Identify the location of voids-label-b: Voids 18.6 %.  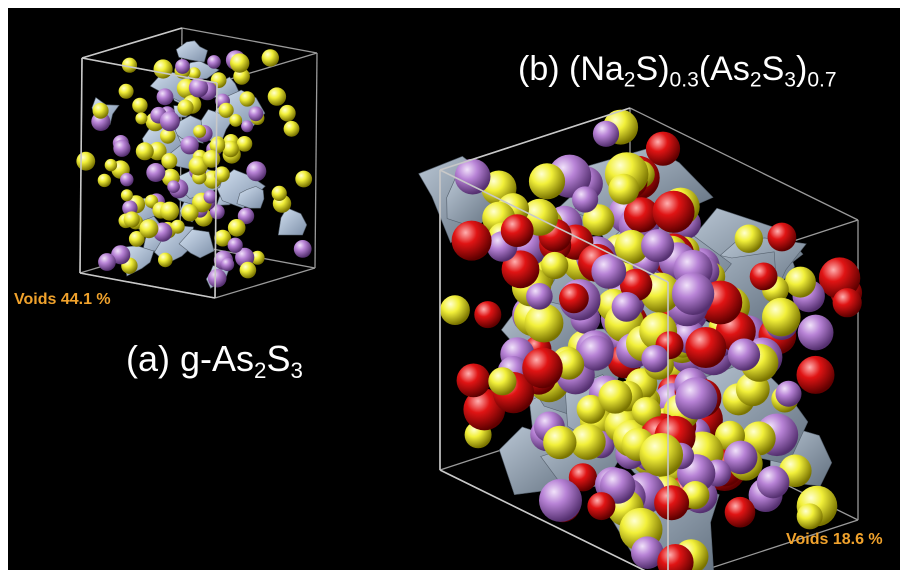
(834, 539).